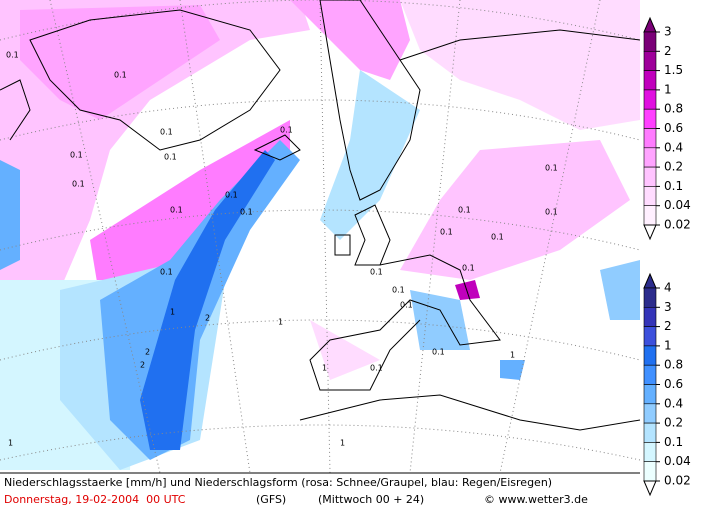 The width and height of the screenshot is (704, 513). I want to click on caption-area, so click(320, 493).